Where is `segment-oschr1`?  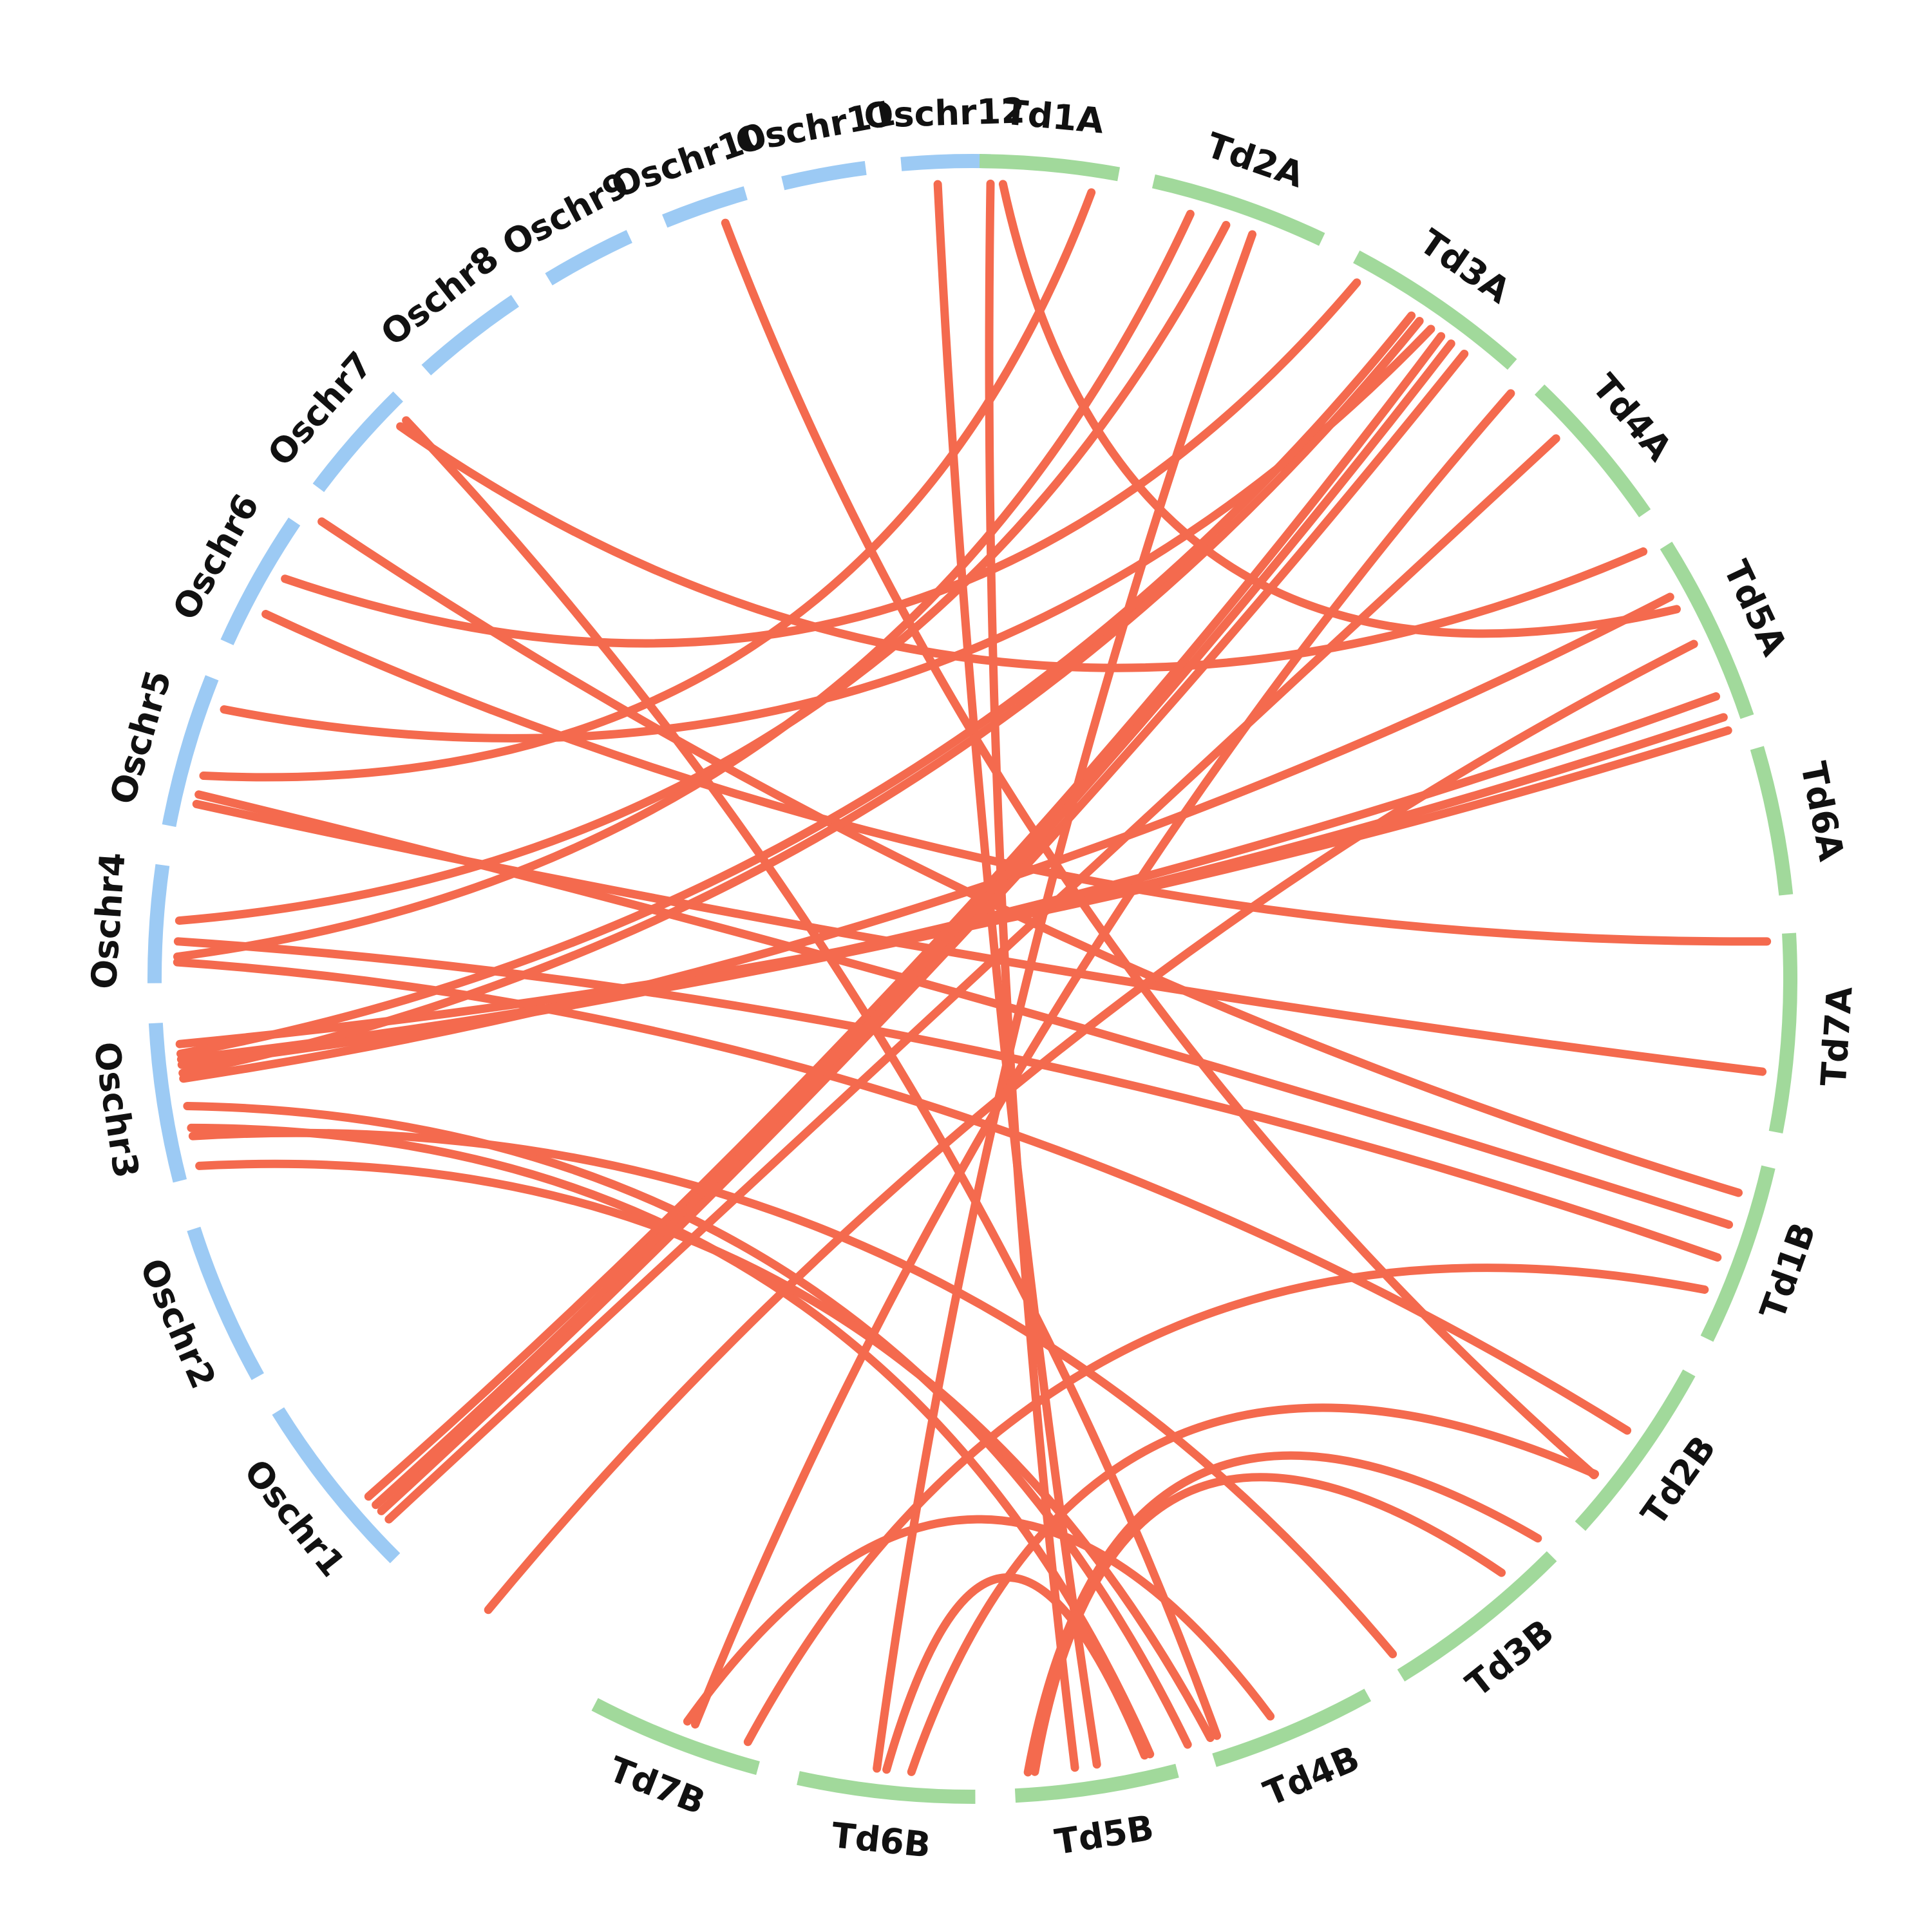
segment-oschr1 is located at coordinates (336, 1485).